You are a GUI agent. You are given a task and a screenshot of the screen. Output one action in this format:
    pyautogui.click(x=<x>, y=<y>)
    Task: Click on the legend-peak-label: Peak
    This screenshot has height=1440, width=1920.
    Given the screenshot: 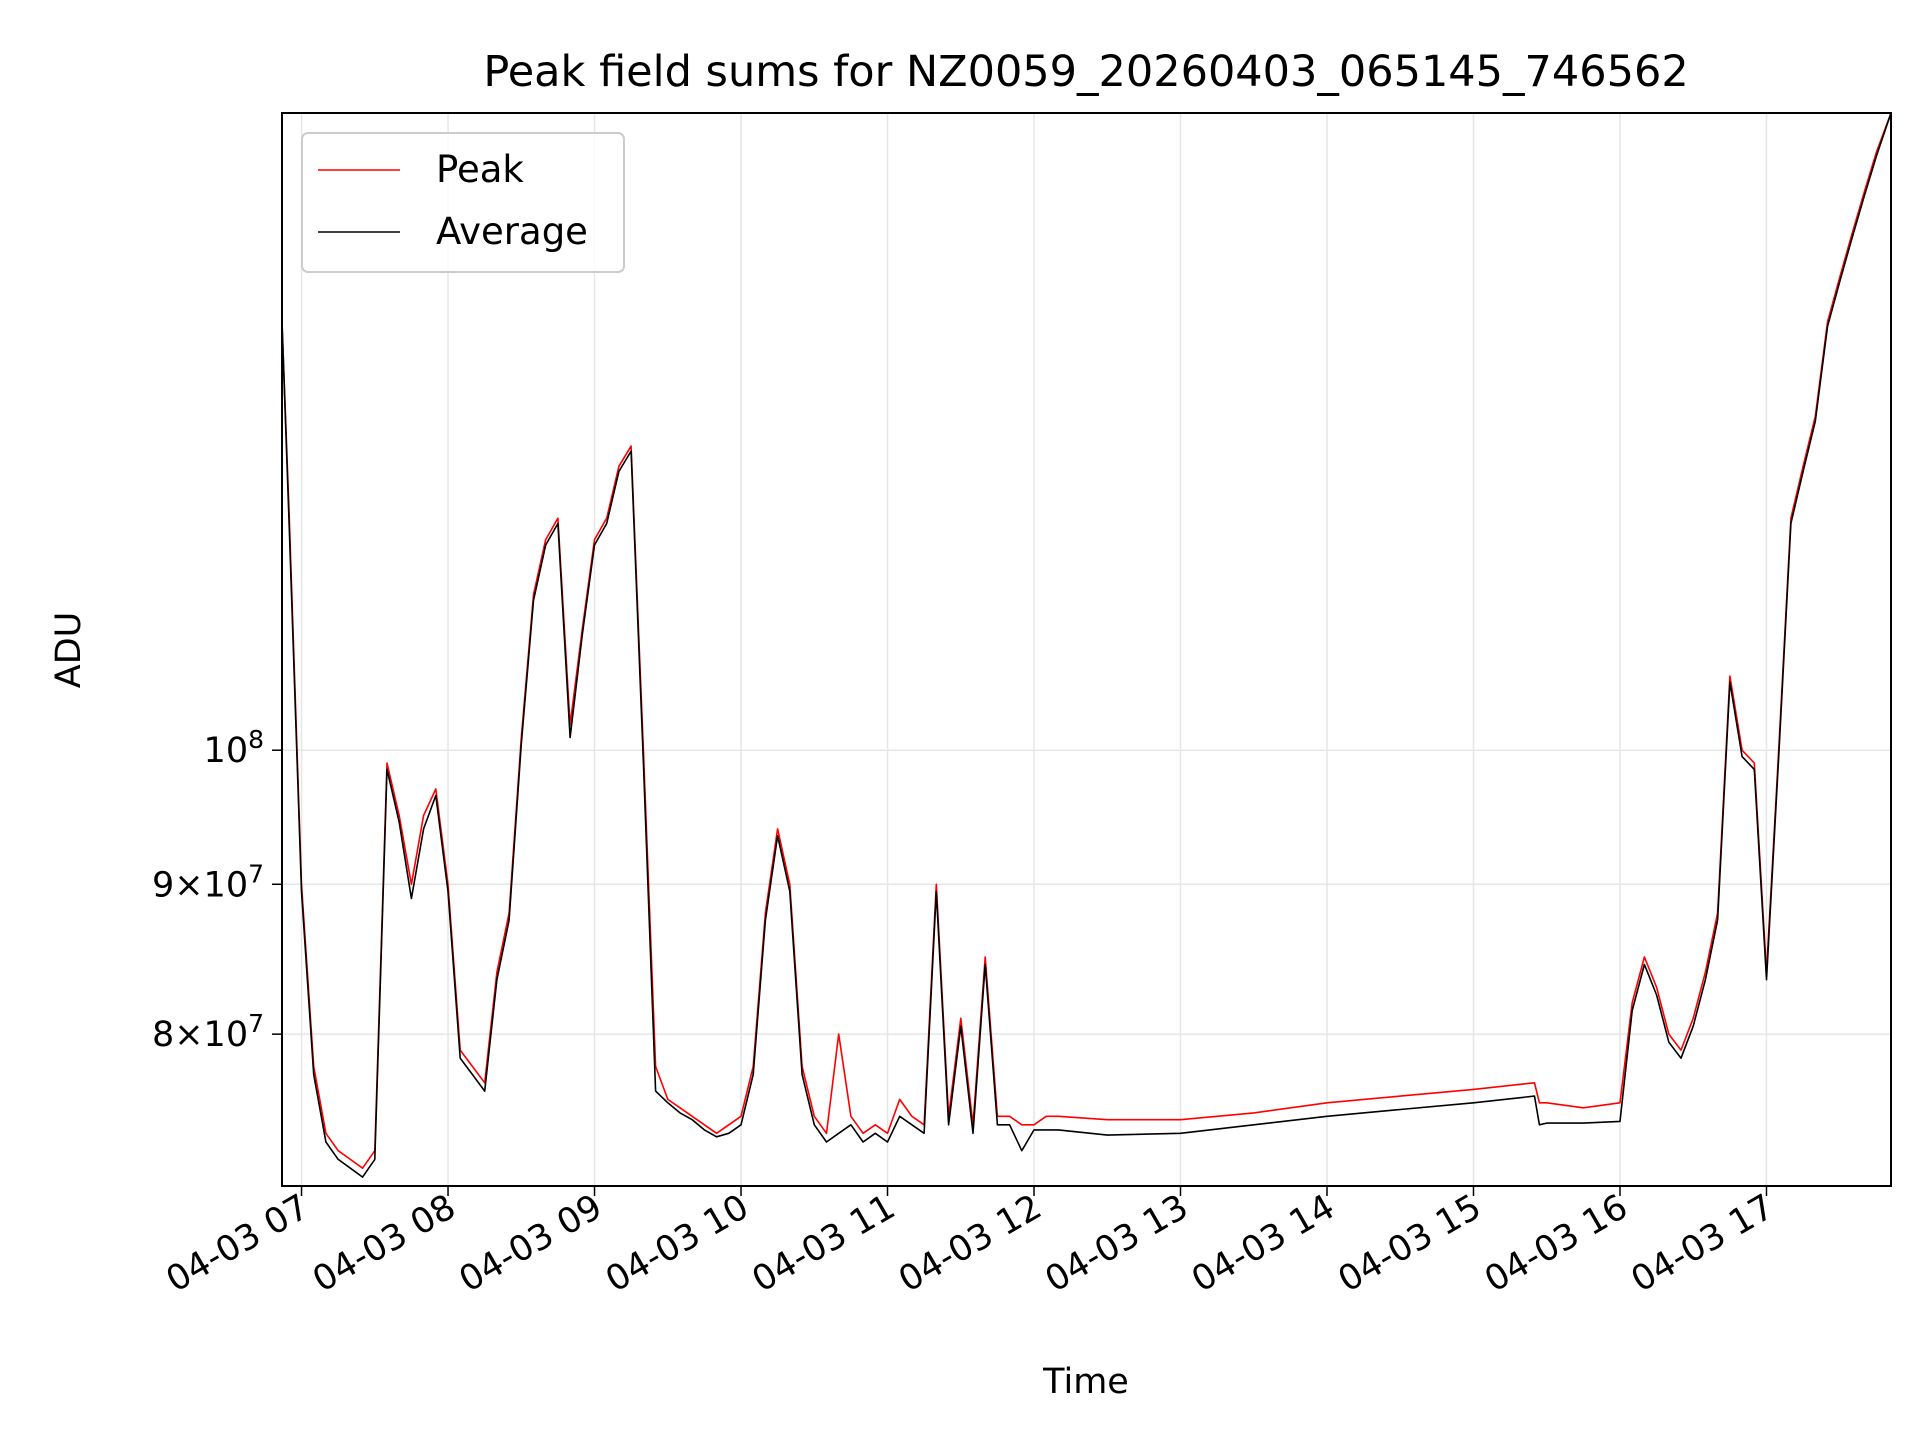 What is the action you would take?
    pyautogui.click(x=480, y=169)
    